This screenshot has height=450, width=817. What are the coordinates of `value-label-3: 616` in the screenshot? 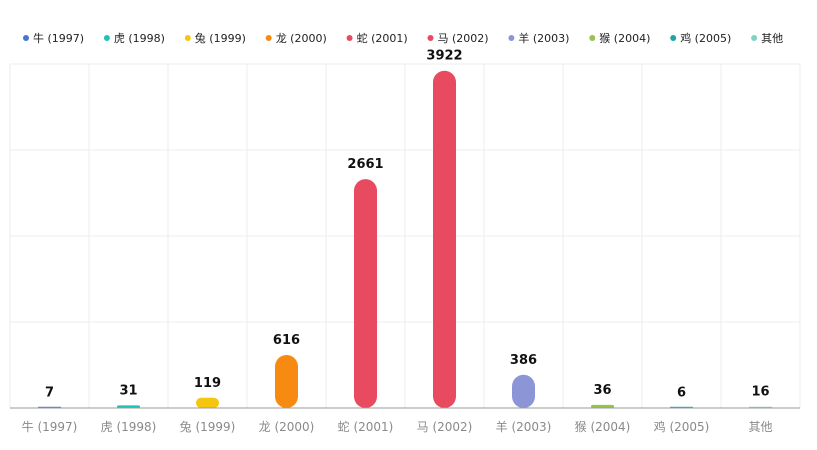 It's located at (286, 340).